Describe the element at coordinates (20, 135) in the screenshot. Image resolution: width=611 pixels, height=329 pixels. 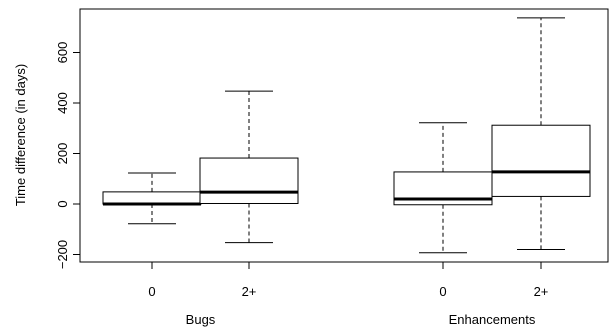
I see `y-axis-title: Time difference (in days)` at that location.